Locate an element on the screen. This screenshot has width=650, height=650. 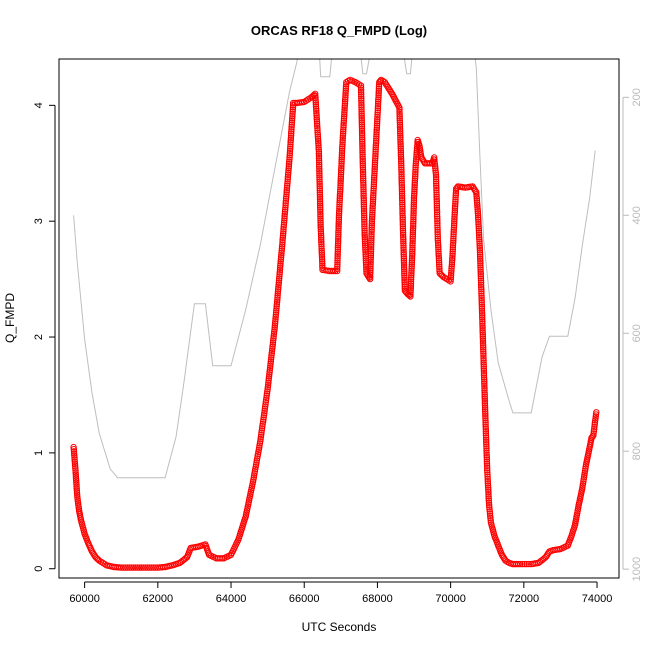
y-tick-label: 4 is located at coordinates (39, 105).